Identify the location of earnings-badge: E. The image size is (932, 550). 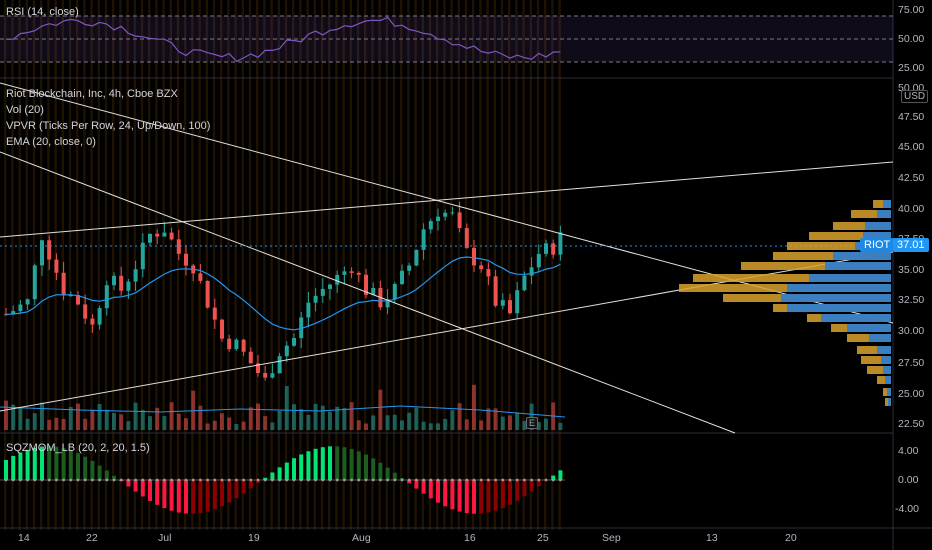
(532, 423).